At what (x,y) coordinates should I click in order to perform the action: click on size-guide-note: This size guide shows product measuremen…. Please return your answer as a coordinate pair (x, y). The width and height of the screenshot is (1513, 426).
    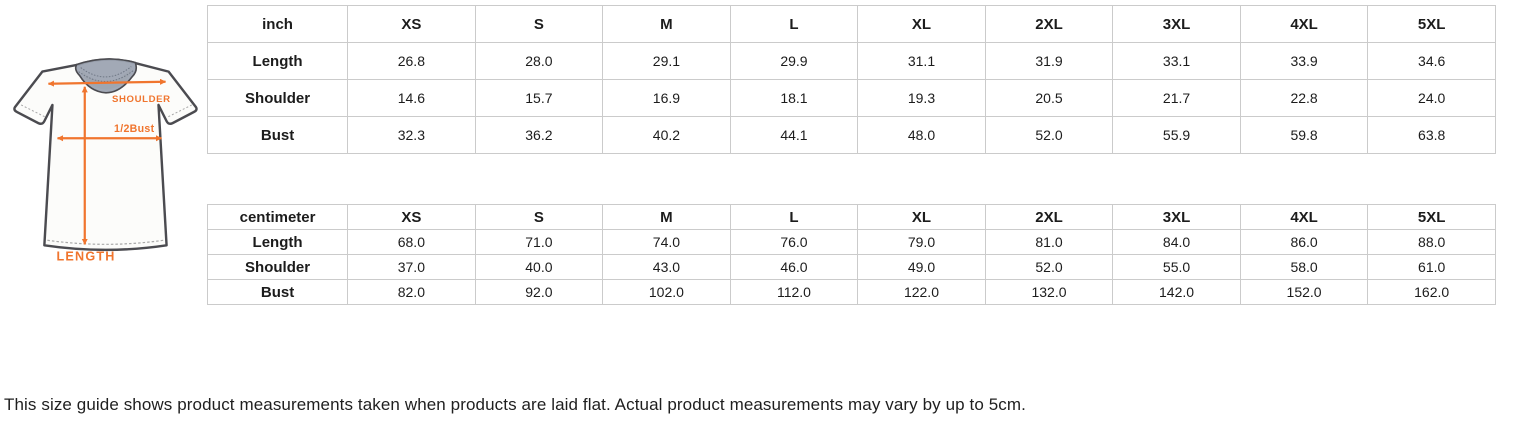
    Looking at the image, I should click on (515, 404).